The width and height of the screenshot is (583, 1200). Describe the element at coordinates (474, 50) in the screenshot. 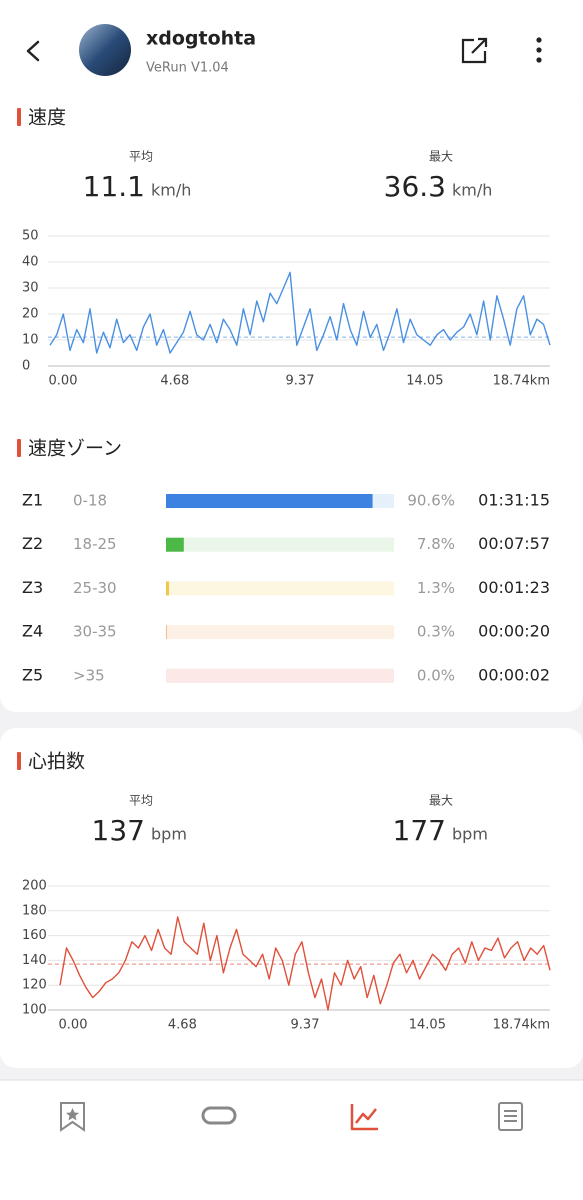

I see `share-button` at that location.